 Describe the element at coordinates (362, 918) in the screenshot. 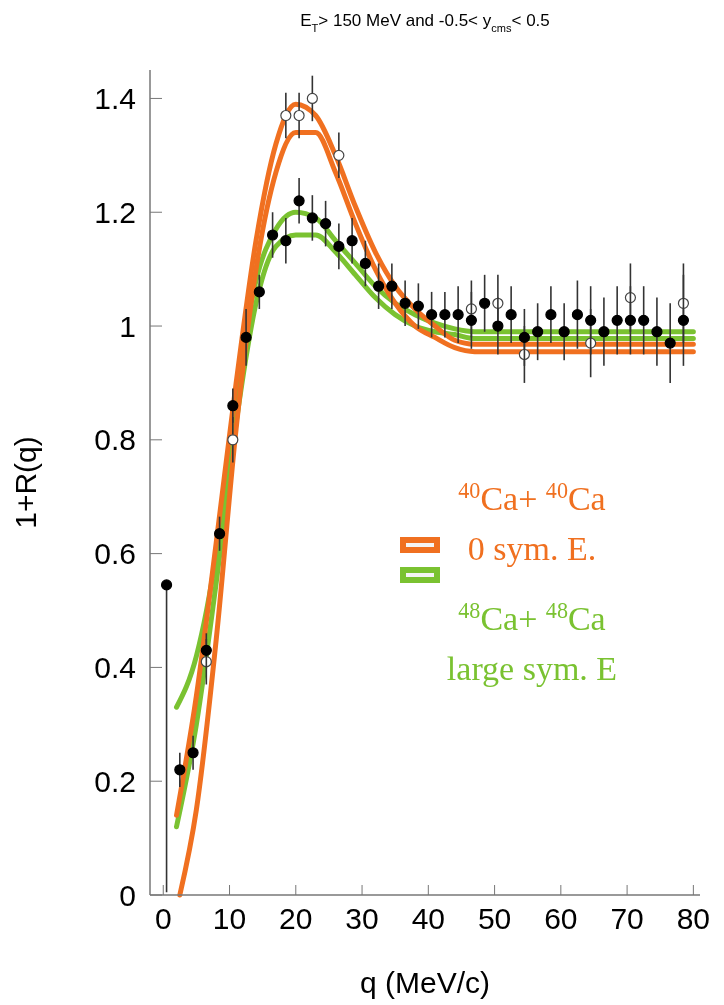

I see `x-tick-label: 30` at that location.